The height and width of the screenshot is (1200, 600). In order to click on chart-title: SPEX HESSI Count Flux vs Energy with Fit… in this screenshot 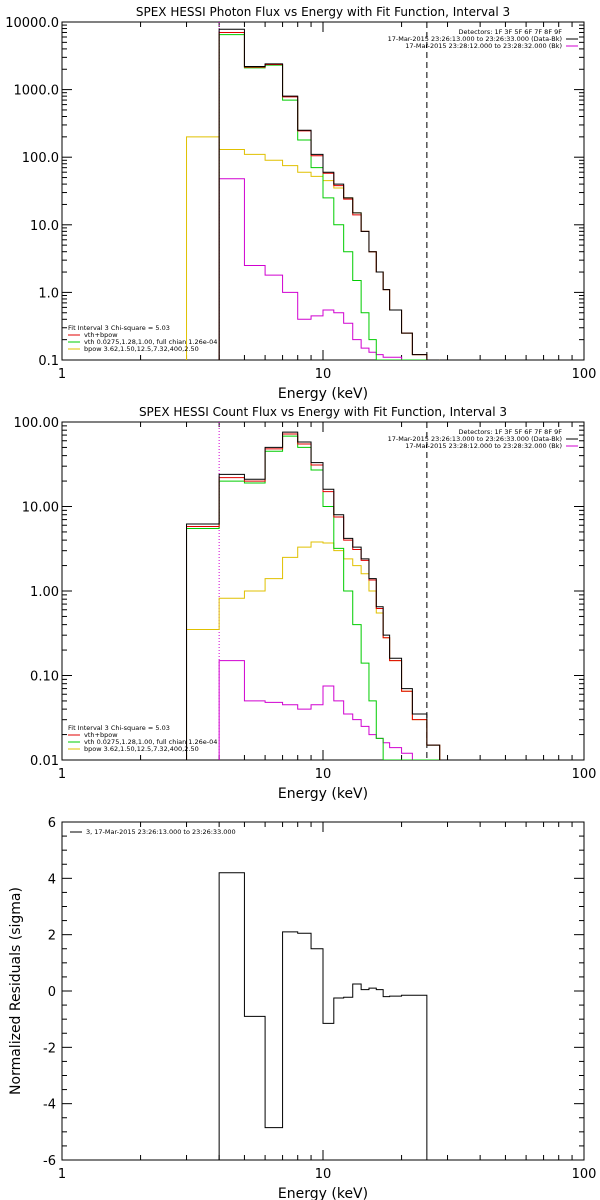, I will do `click(323, 412)`.